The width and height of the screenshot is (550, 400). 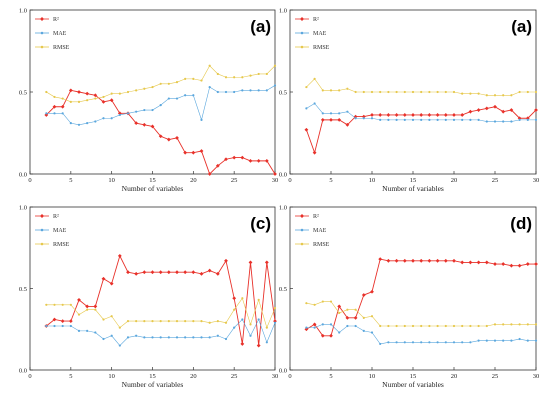 What do you see at coordinates (152, 180) in the screenshot?
I see `x-tick-label: 15` at bounding box center [152, 180].